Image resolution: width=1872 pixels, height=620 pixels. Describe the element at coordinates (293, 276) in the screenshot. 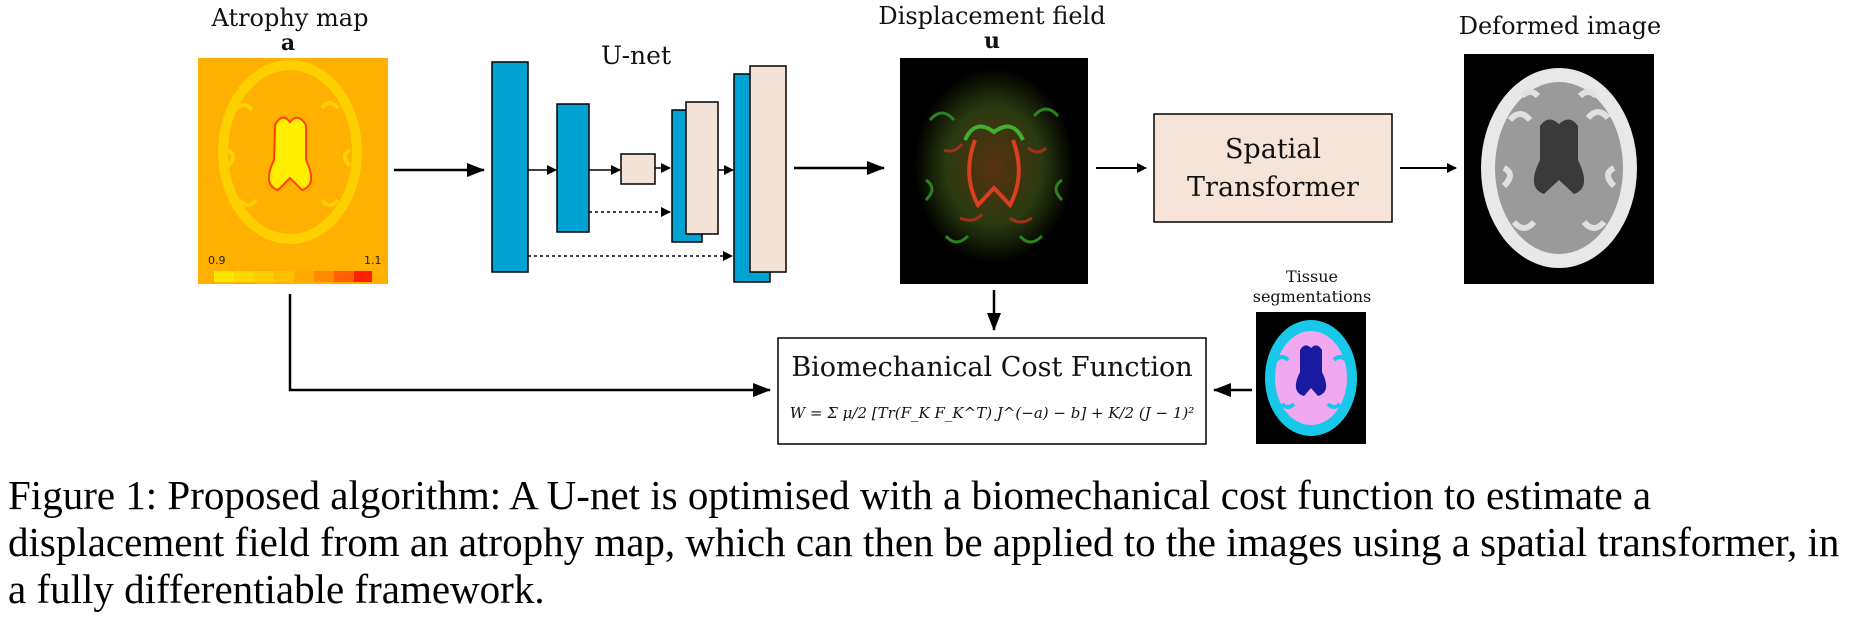

I see `colorbar` at that location.